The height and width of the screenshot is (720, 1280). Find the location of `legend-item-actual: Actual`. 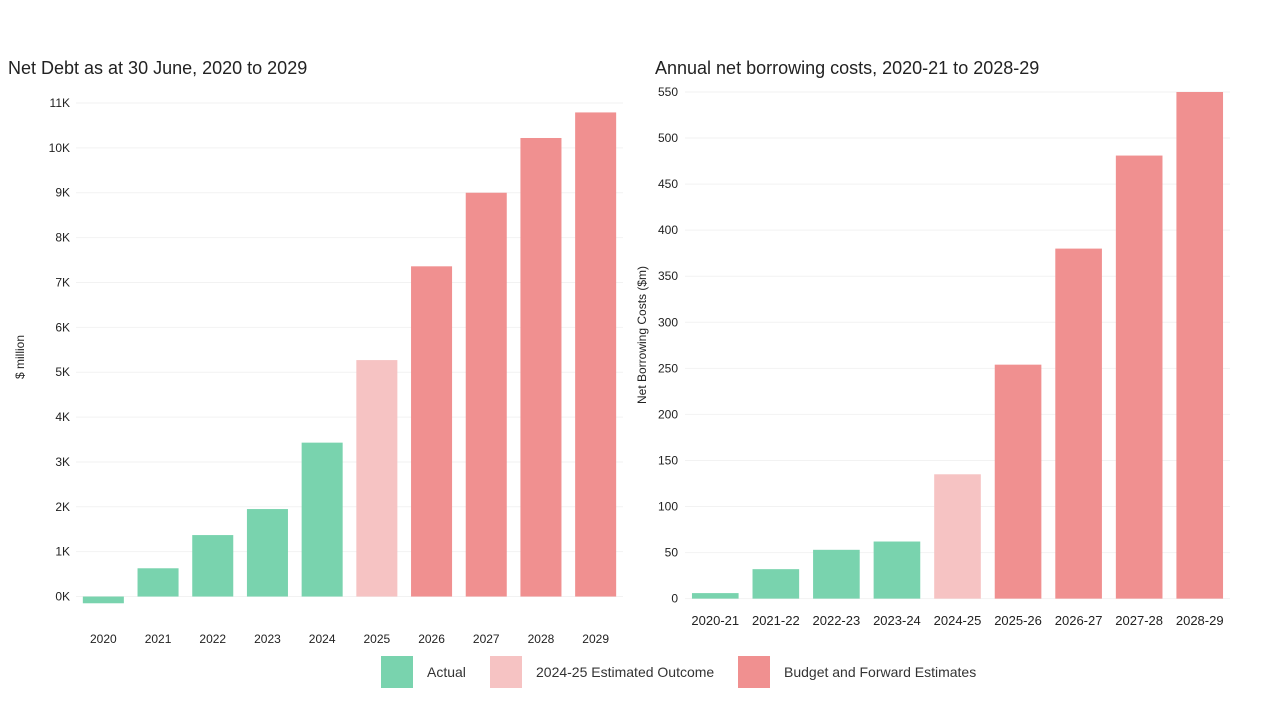

legend-item-actual: Actual is located at coordinates (423, 672).